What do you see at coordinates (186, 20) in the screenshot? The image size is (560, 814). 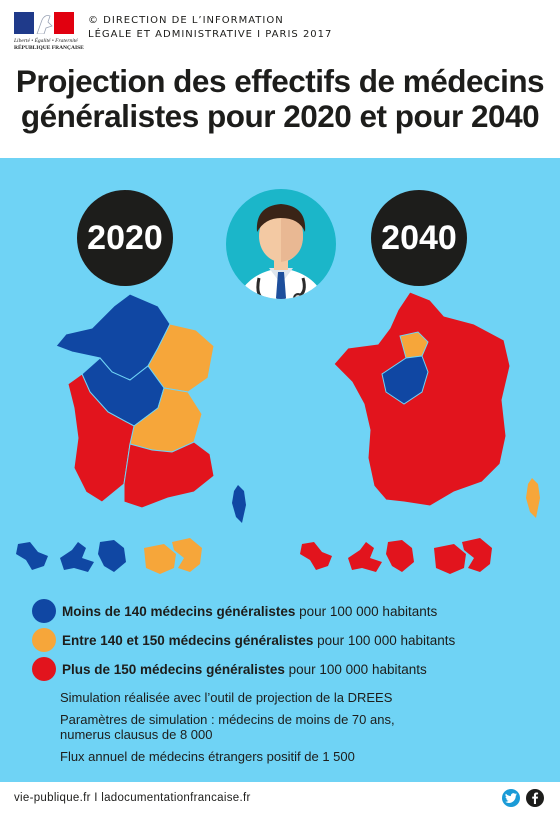 I see `publisher-line-1: © DIRECTION DE L’INFORMATION` at bounding box center [186, 20].